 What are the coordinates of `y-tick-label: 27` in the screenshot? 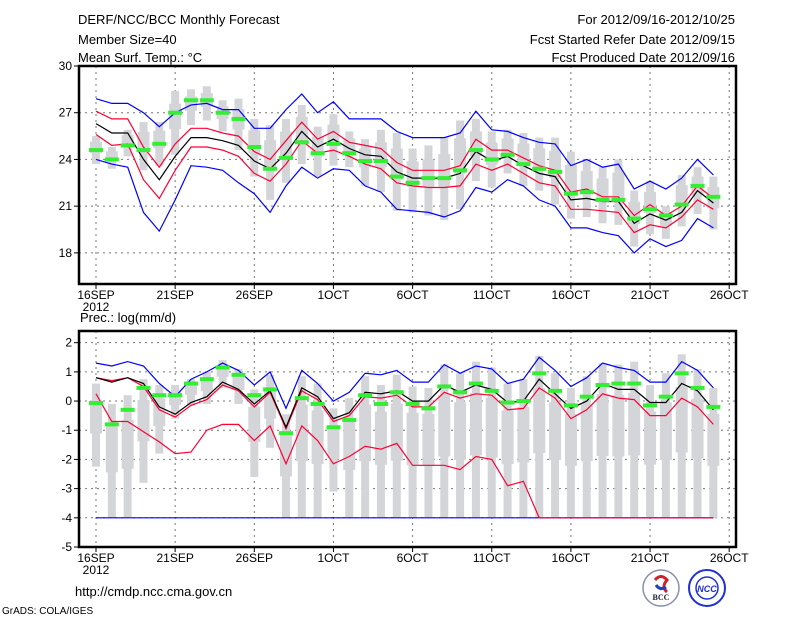 It's located at (66, 113).